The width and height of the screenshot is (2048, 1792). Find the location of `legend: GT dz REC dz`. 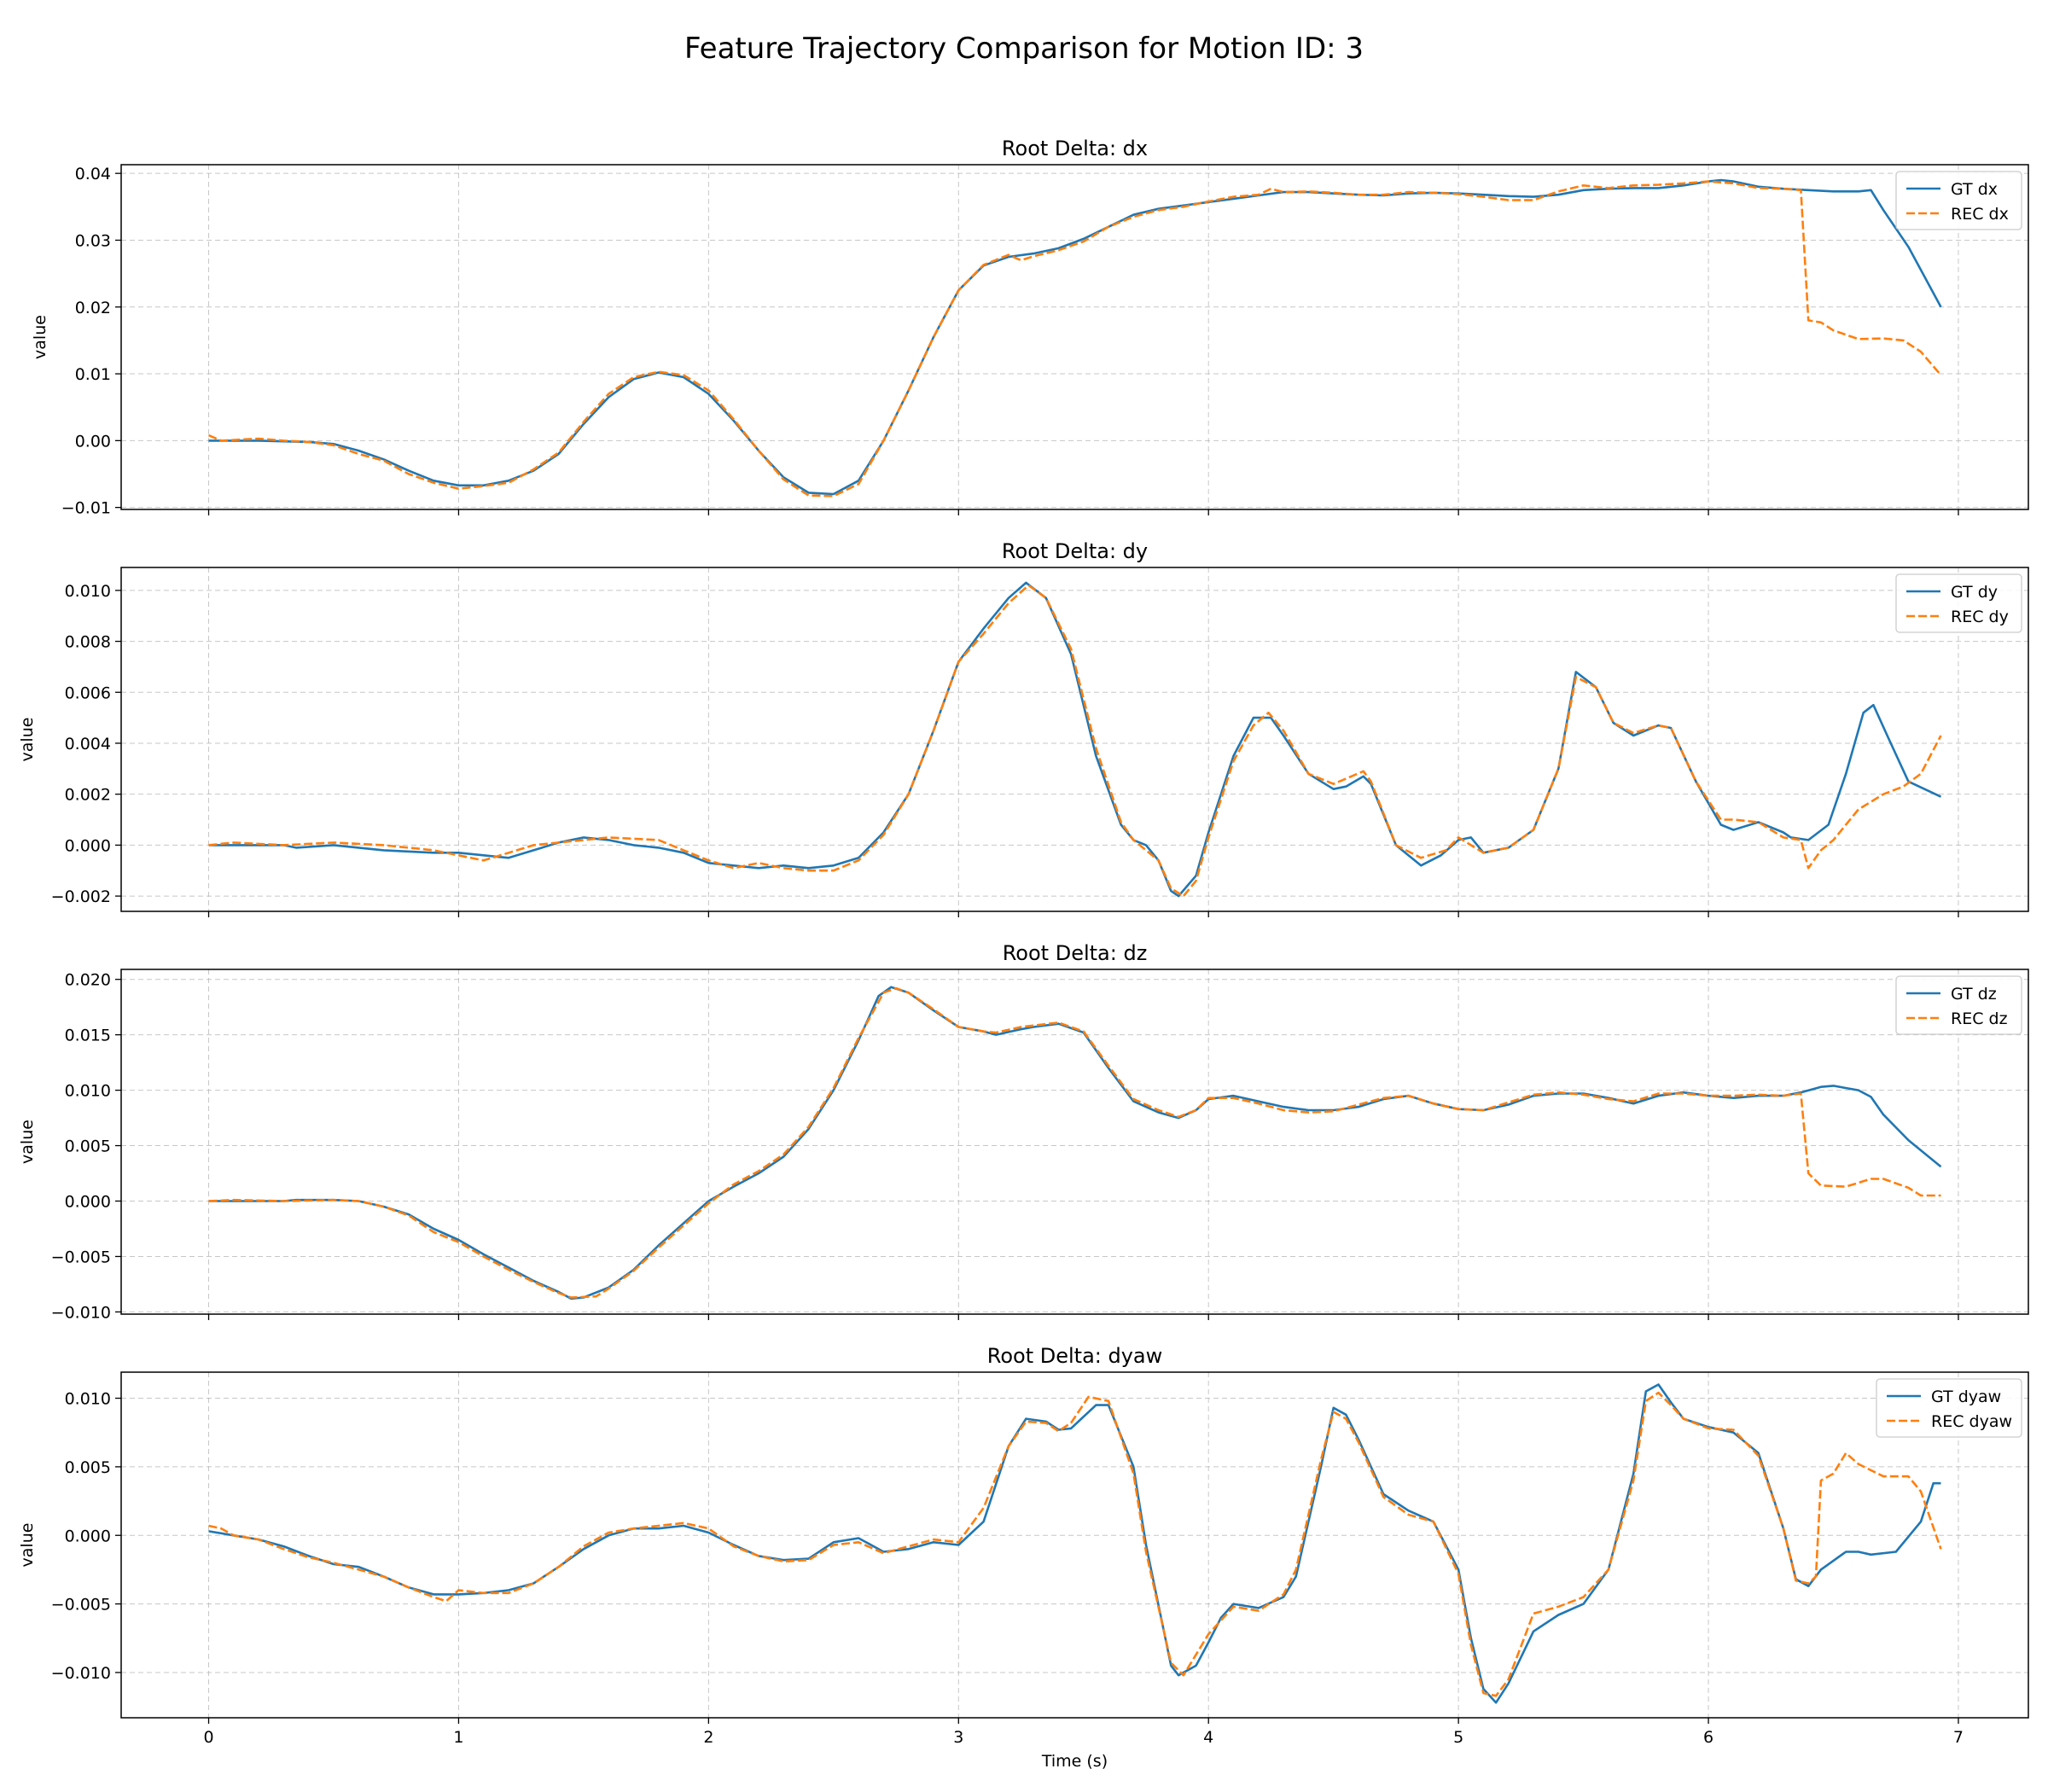

legend: GT dz REC dz is located at coordinates (1959, 1005).